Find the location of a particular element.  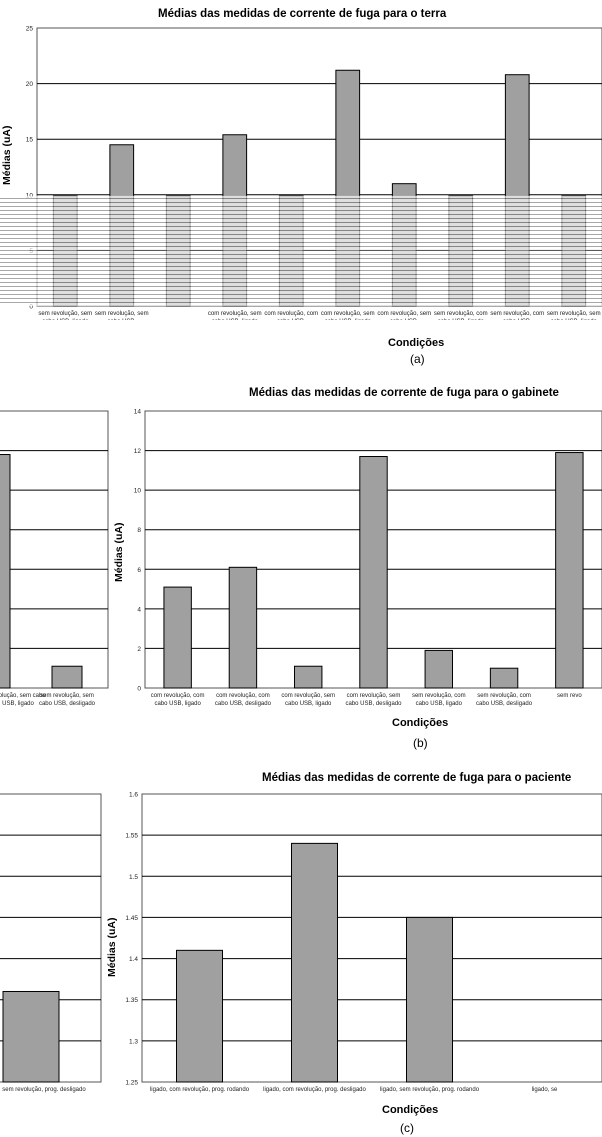

chart-b-category-label: sem revolução, com cabo USB, desligado is located at coordinates (504, 700).